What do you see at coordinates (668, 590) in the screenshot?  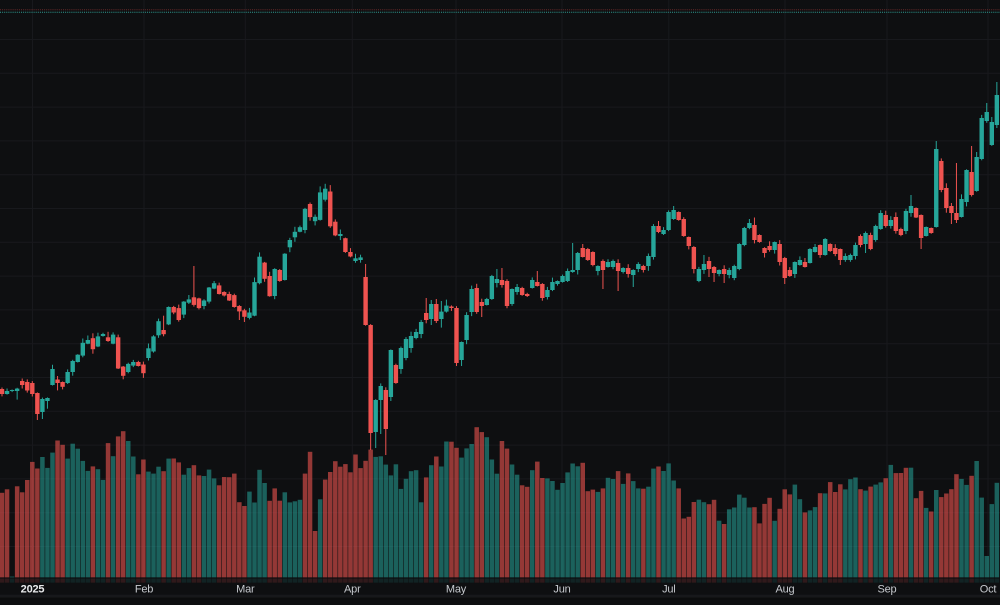 I see `svg-text: Jul` at bounding box center [668, 590].